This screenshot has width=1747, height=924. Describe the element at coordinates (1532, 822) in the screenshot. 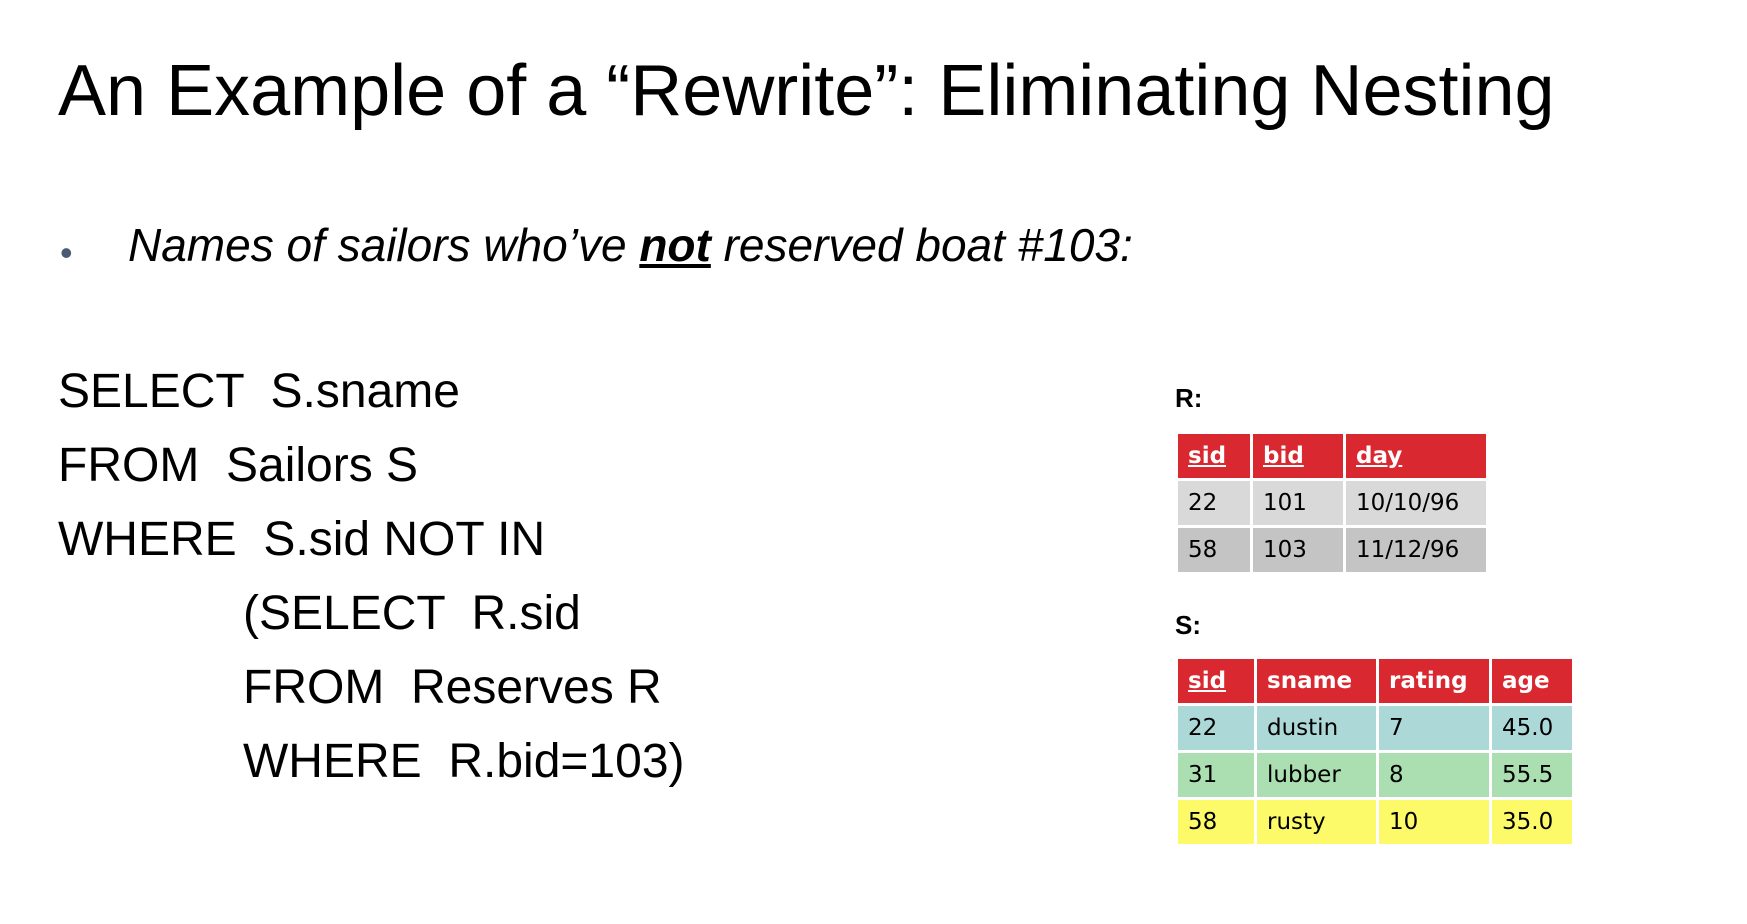

I see `table-cell: 35.0` at that location.